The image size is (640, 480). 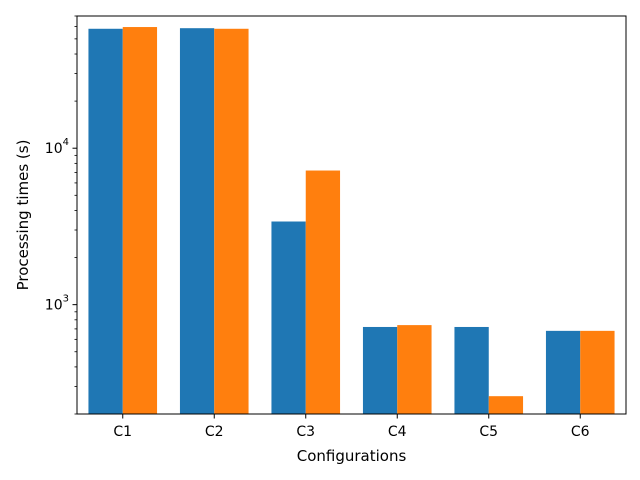 What do you see at coordinates (214, 432) in the screenshot?
I see `x-tick-label: C2` at bounding box center [214, 432].